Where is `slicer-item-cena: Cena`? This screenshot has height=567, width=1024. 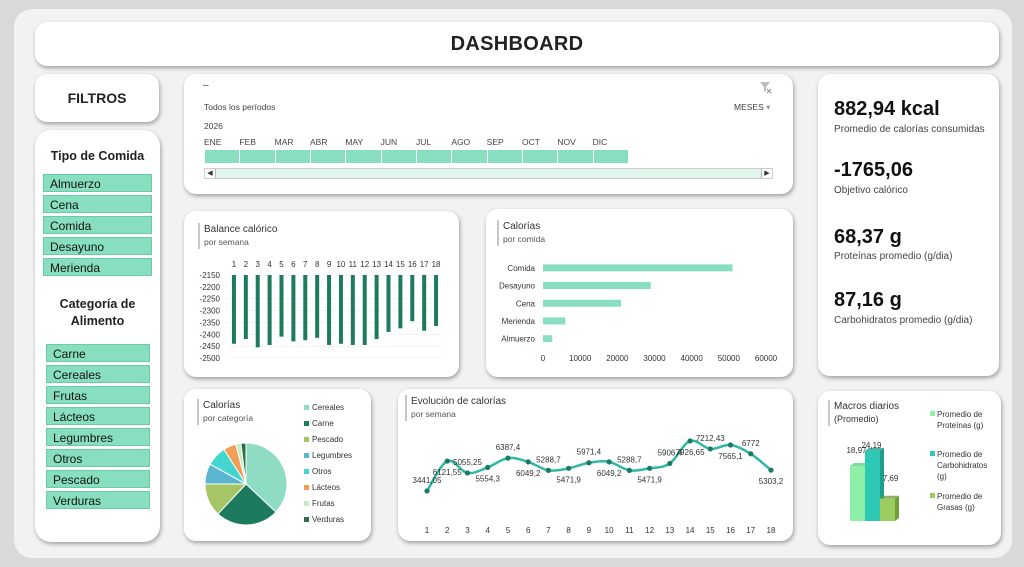
slicer-item-cena: Cena is located at coordinates (97, 204).